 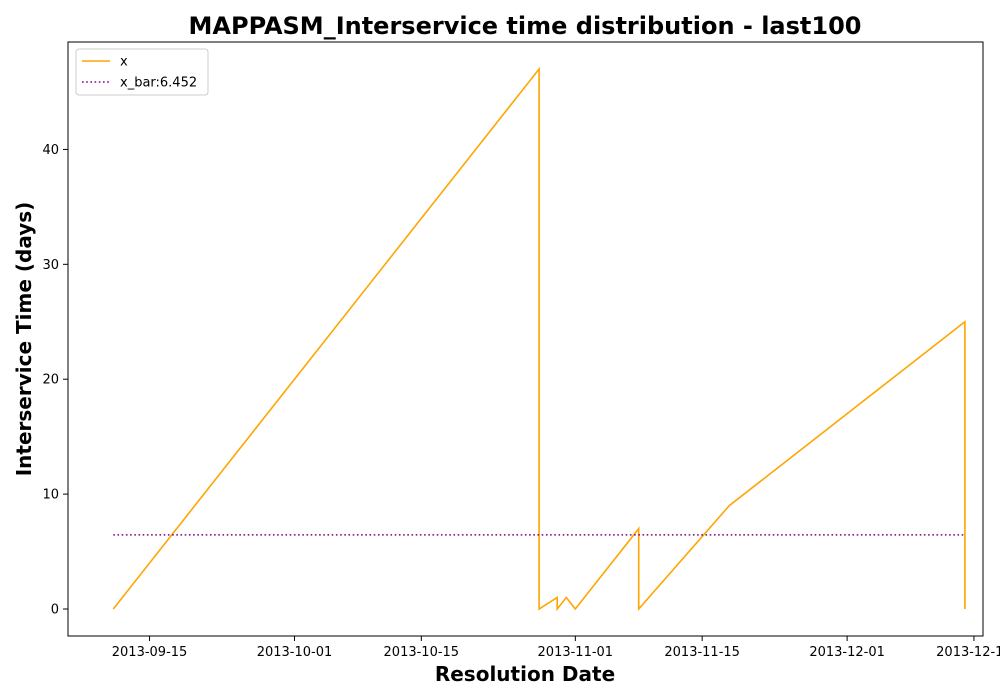 I want to click on x-tick-label: 2013-11-01, so click(x=576, y=652).